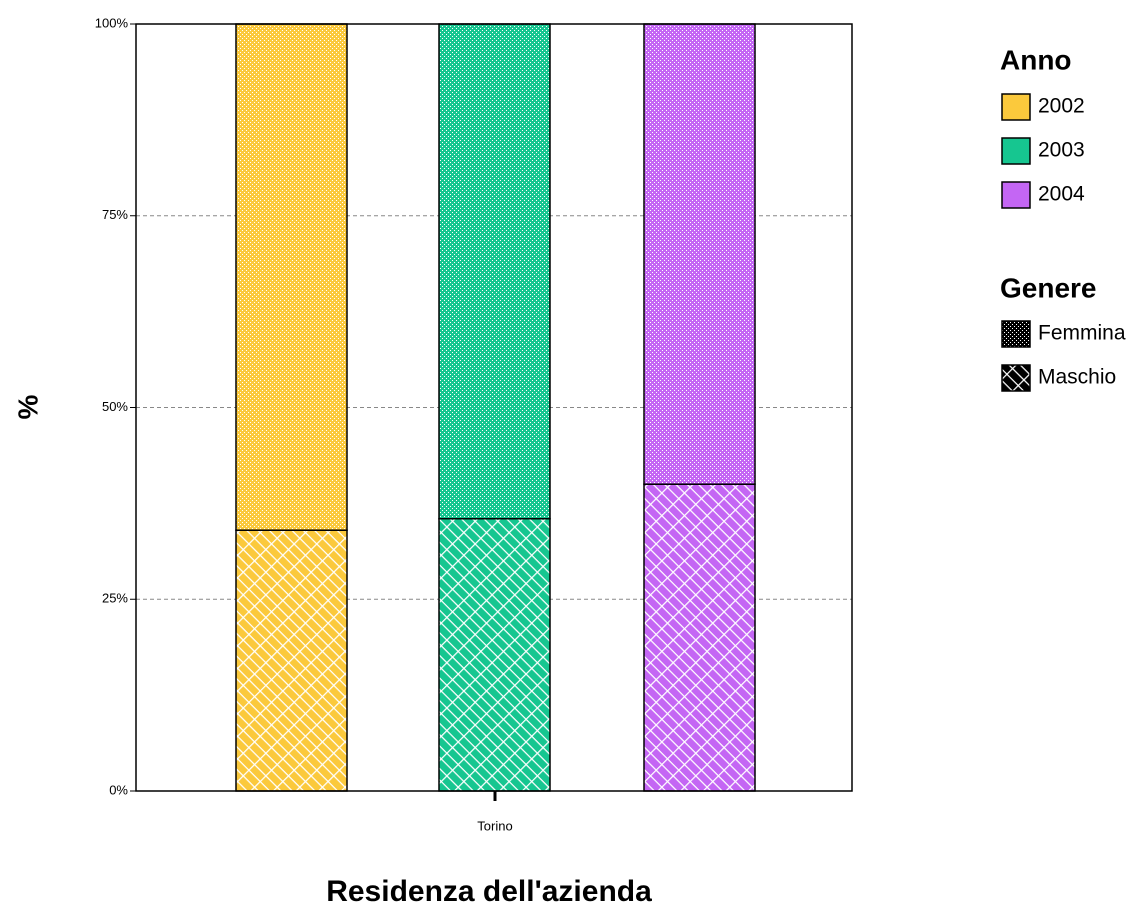 This screenshot has width=1148, height=911. What do you see at coordinates (1077, 377) in the screenshot?
I see `legend-label: Maschio` at bounding box center [1077, 377].